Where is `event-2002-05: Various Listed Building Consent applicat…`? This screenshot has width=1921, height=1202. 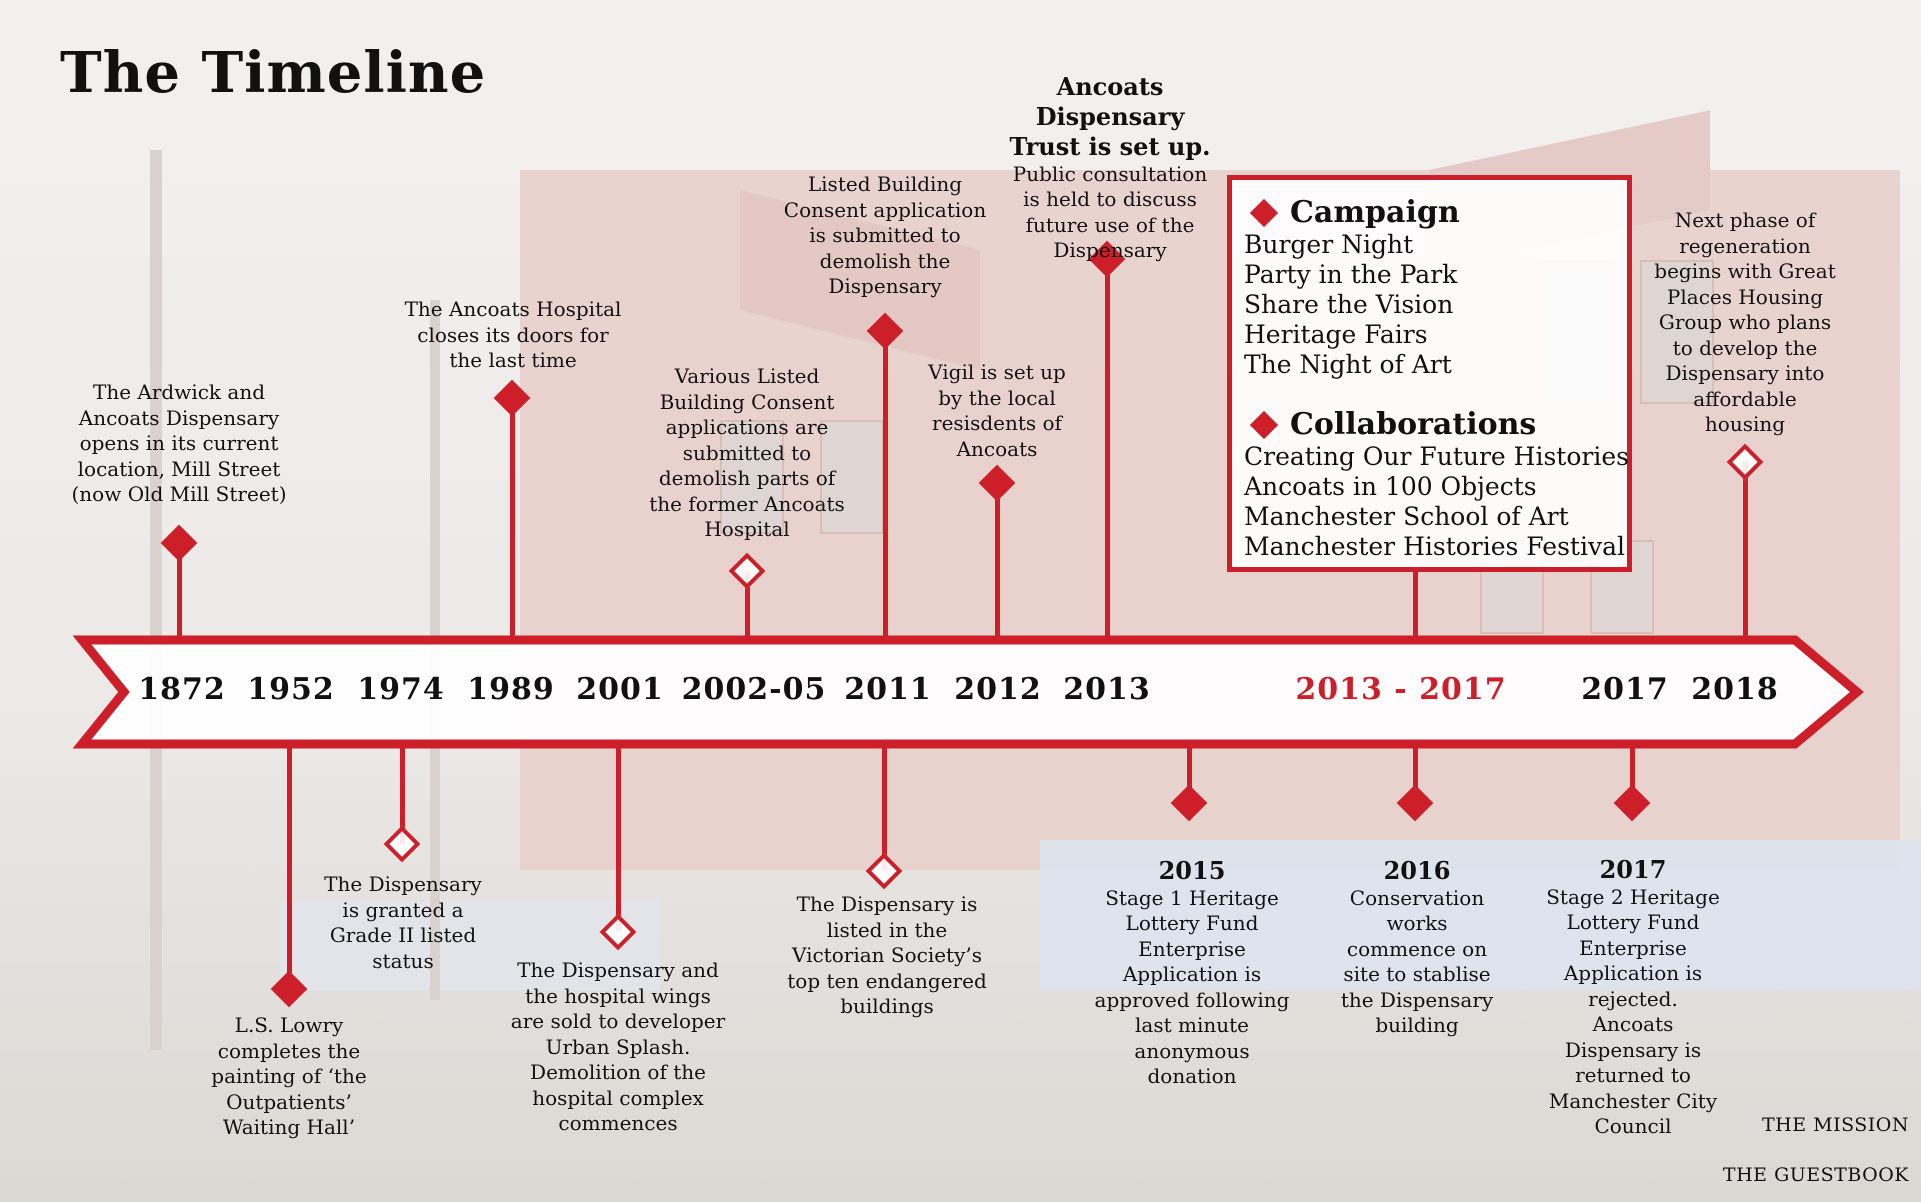
event-2002-05: Various Listed Building Consent applicat… is located at coordinates (747, 452).